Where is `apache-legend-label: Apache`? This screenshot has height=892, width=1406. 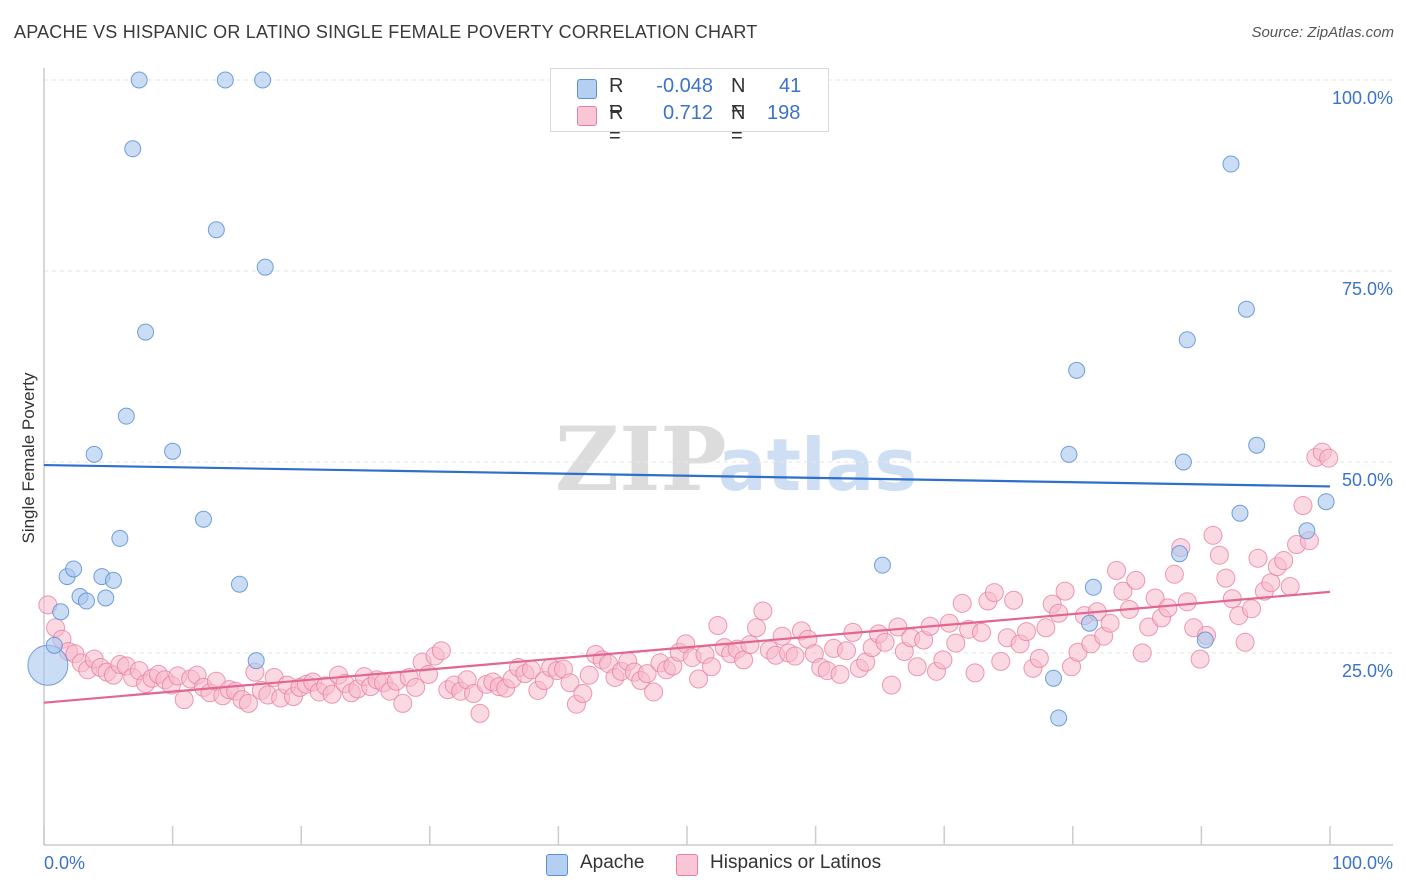 apache-legend-label: Apache is located at coordinates (612, 862).